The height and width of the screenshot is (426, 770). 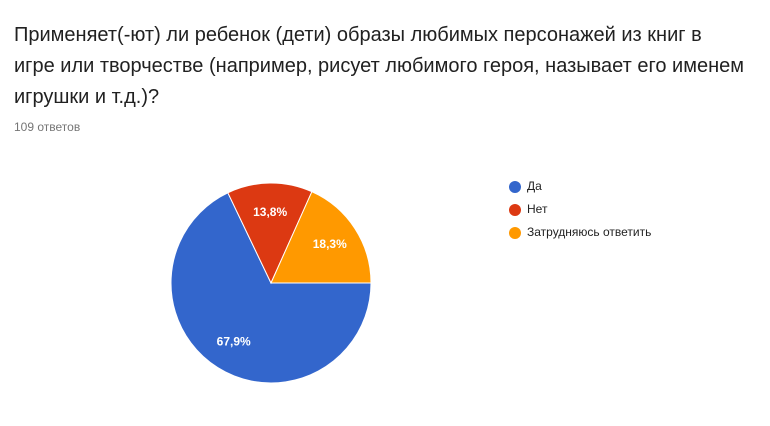 What do you see at coordinates (534, 186) in the screenshot?
I see `legend-label: Да` at bounding box center [534, 186].